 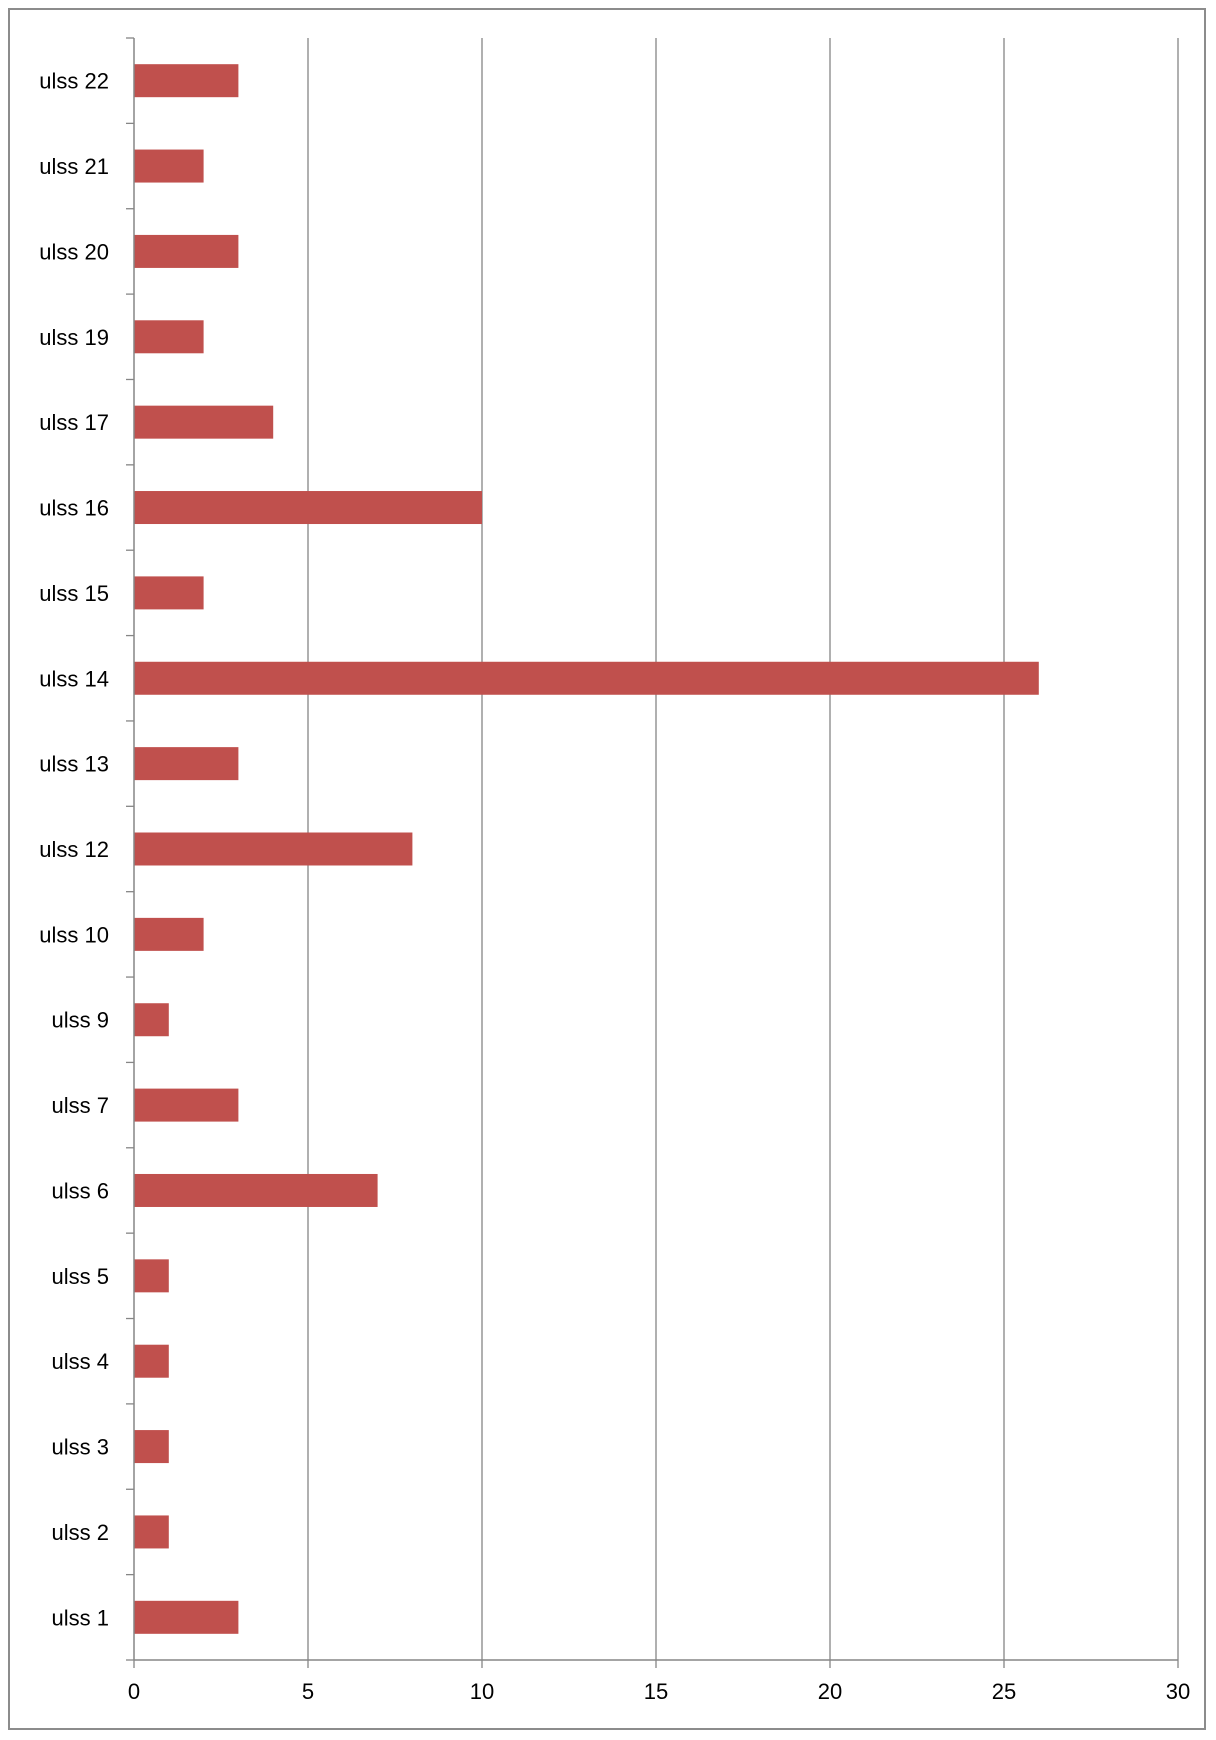 I want to click on y-tick-label: ulss 2, so click(x=80, y=1532).